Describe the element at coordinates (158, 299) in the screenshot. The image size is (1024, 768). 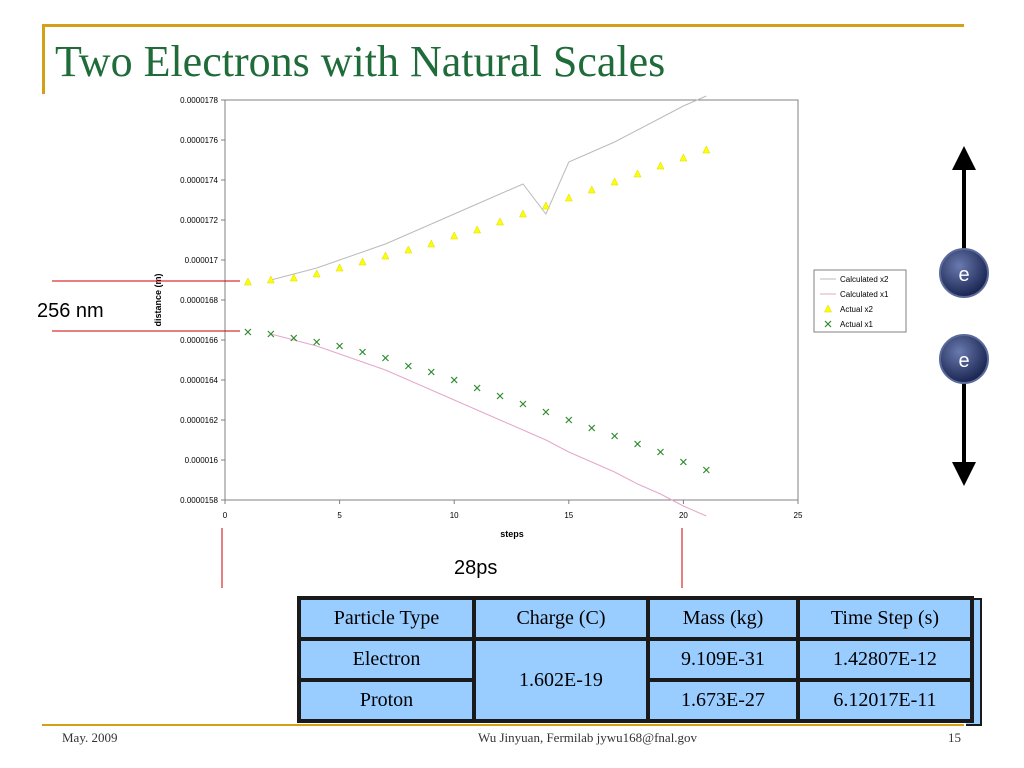
I see `y-axis-label: distance (m)` at that location.